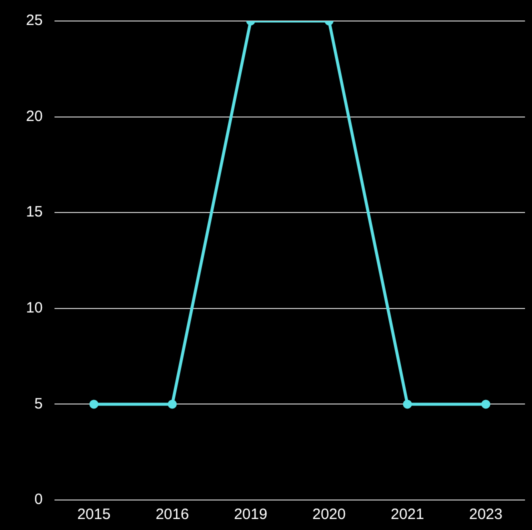  Describe the element at coordinates (172, 515) in the screenshot. I see `x-tick-label: 2016` at that location.